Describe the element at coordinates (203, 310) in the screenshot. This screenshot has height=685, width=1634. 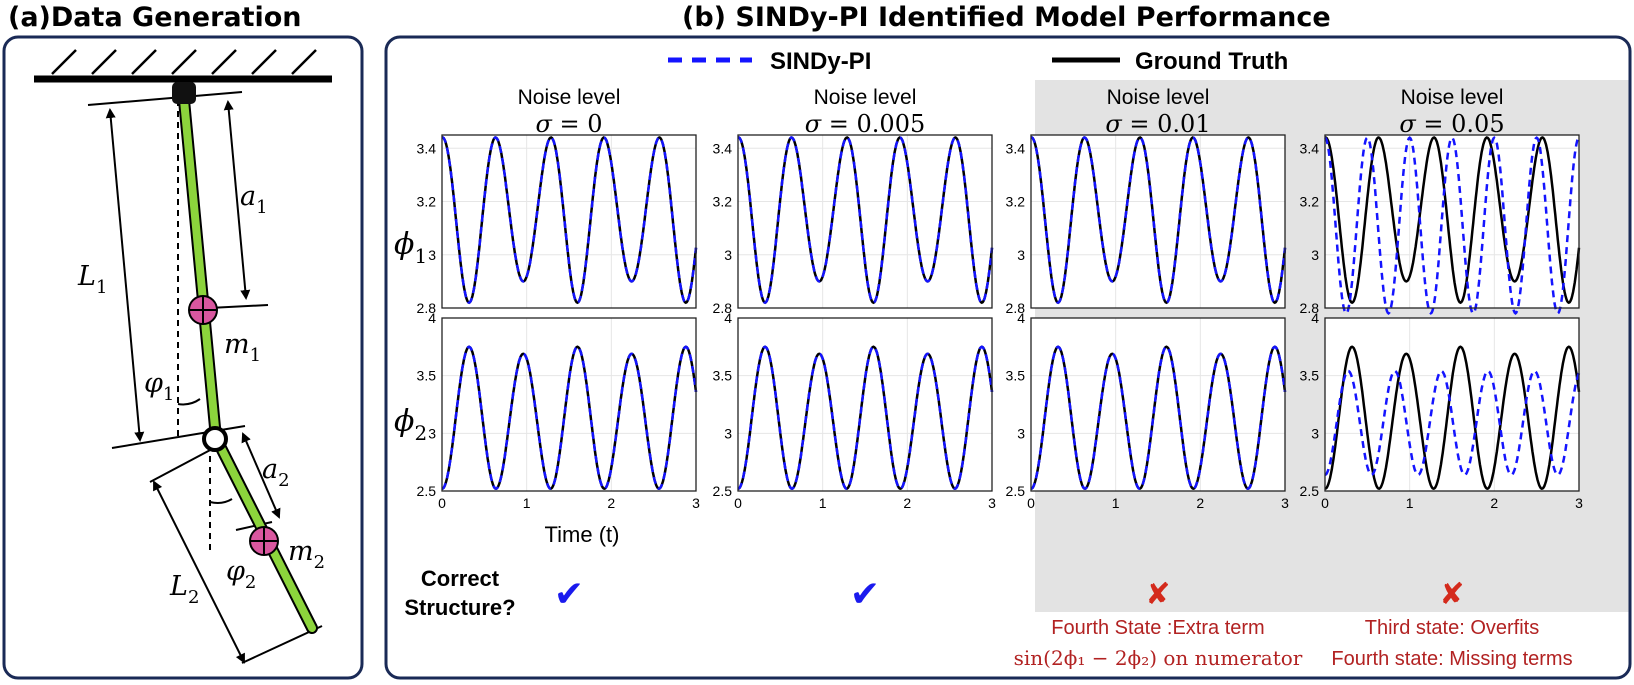
I see `mass-1-icon` at that location.